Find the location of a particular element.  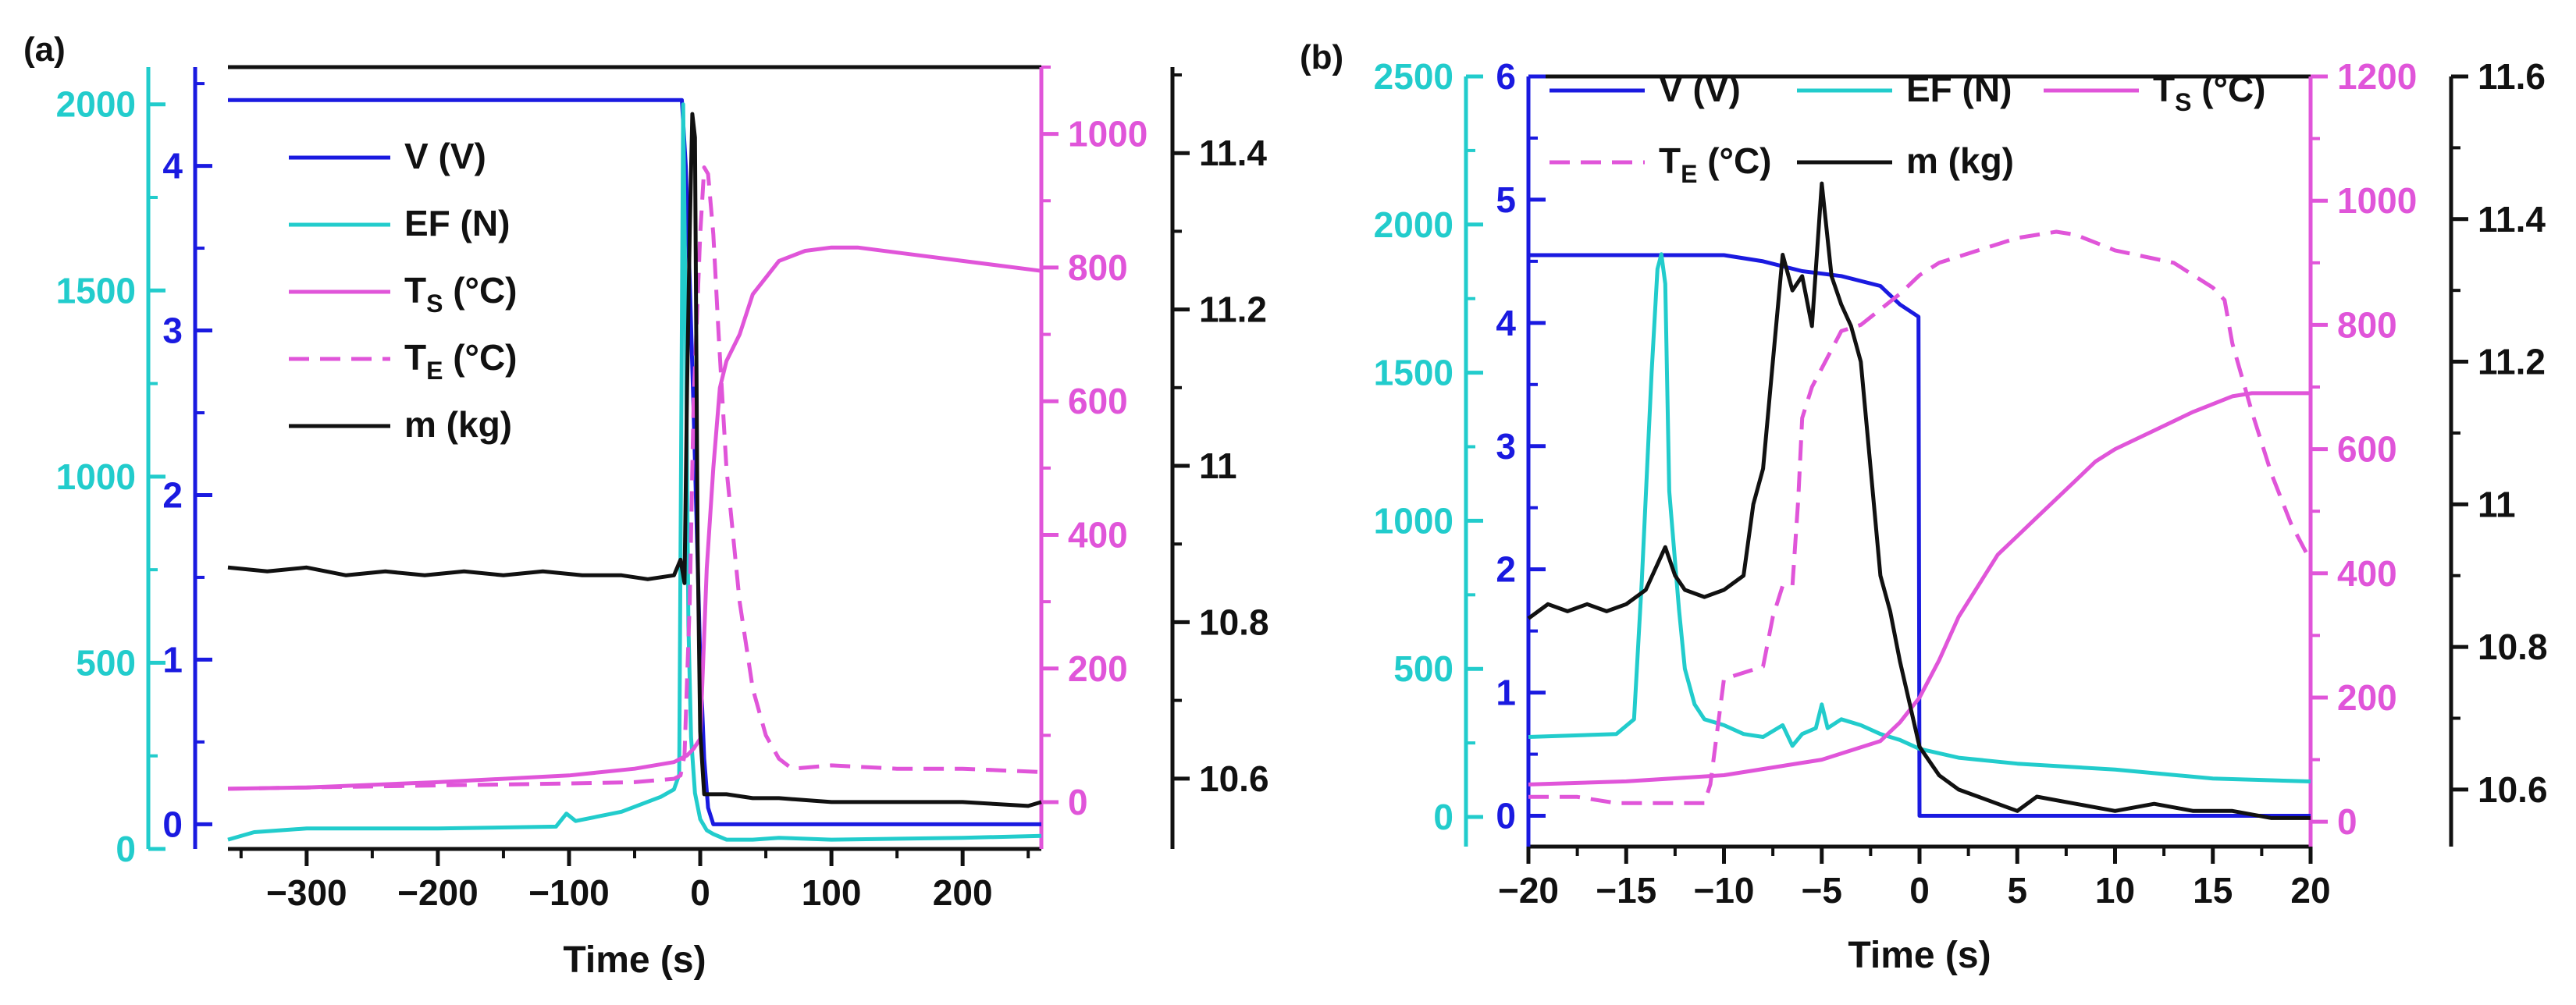

x-tick-label: −100 is located at coordinates (569, 892).